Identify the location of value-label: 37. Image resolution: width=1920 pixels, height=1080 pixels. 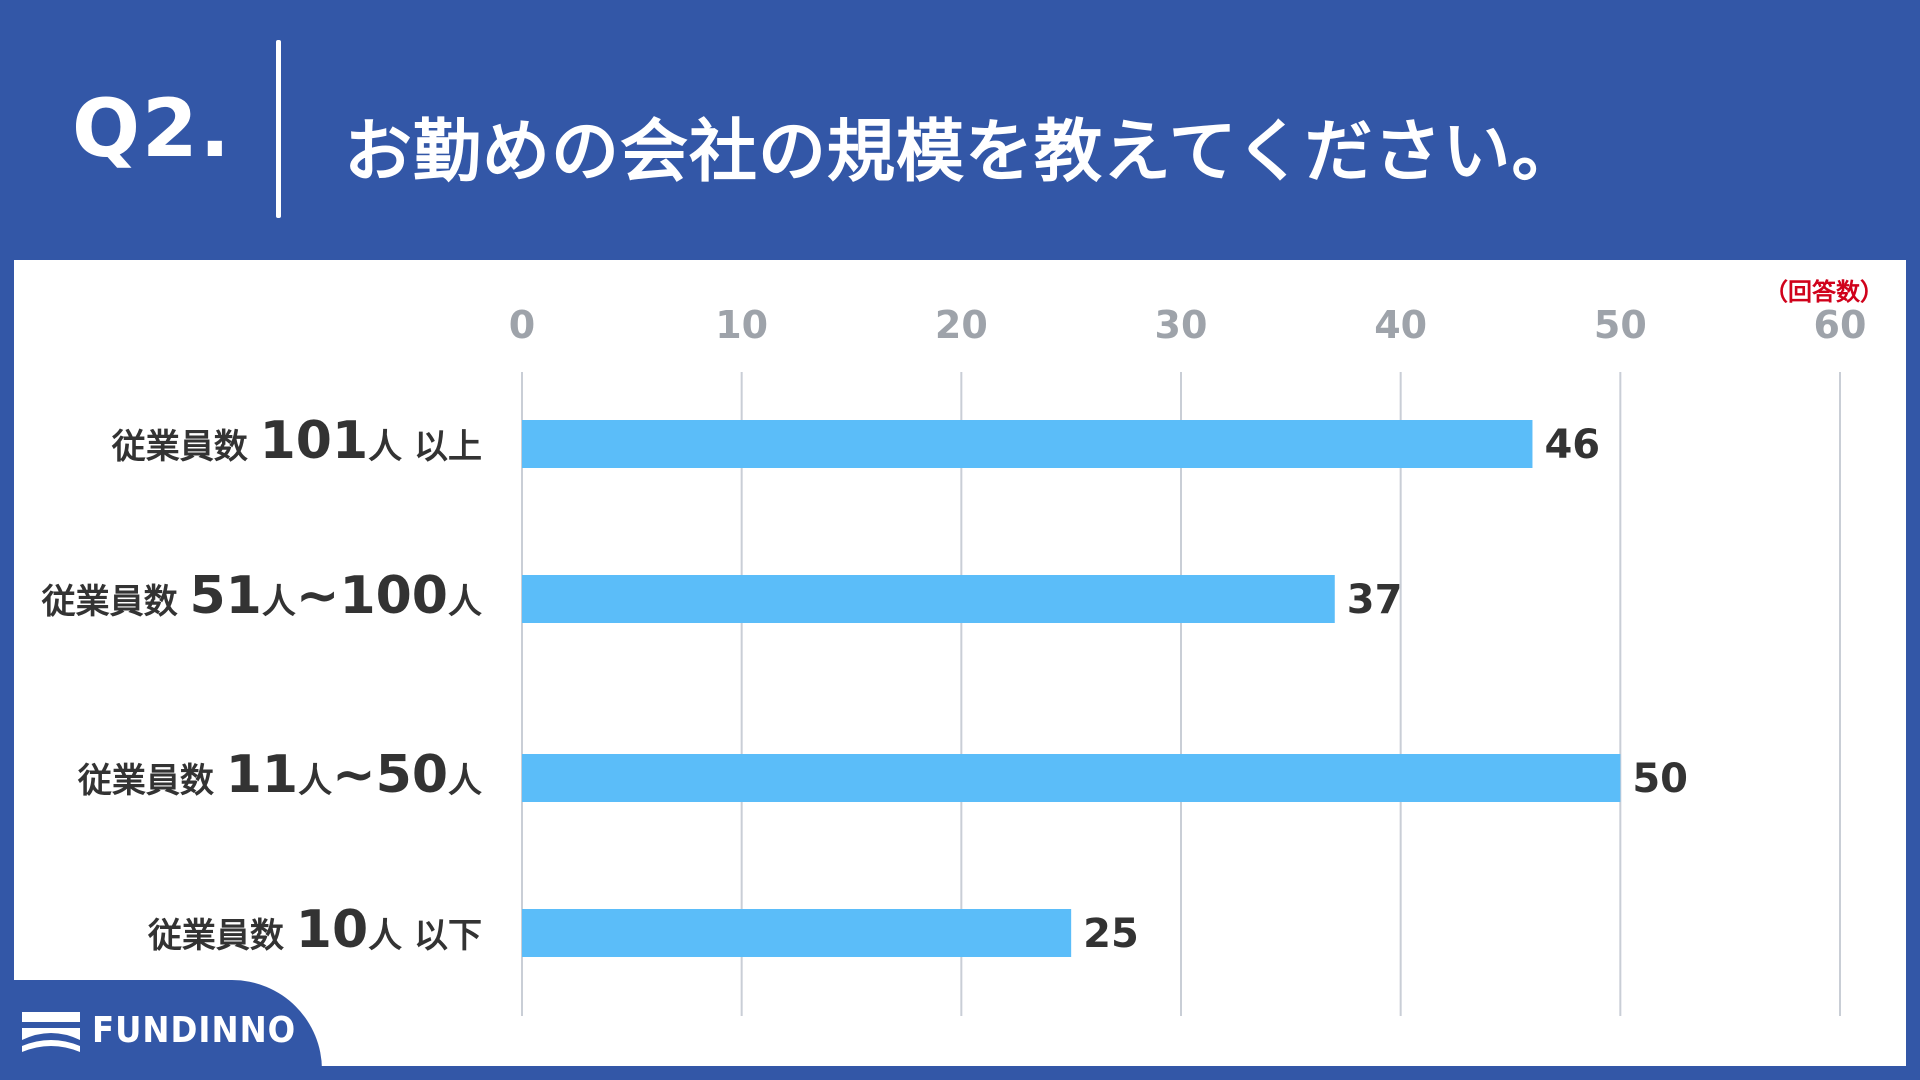
(1375, 600).